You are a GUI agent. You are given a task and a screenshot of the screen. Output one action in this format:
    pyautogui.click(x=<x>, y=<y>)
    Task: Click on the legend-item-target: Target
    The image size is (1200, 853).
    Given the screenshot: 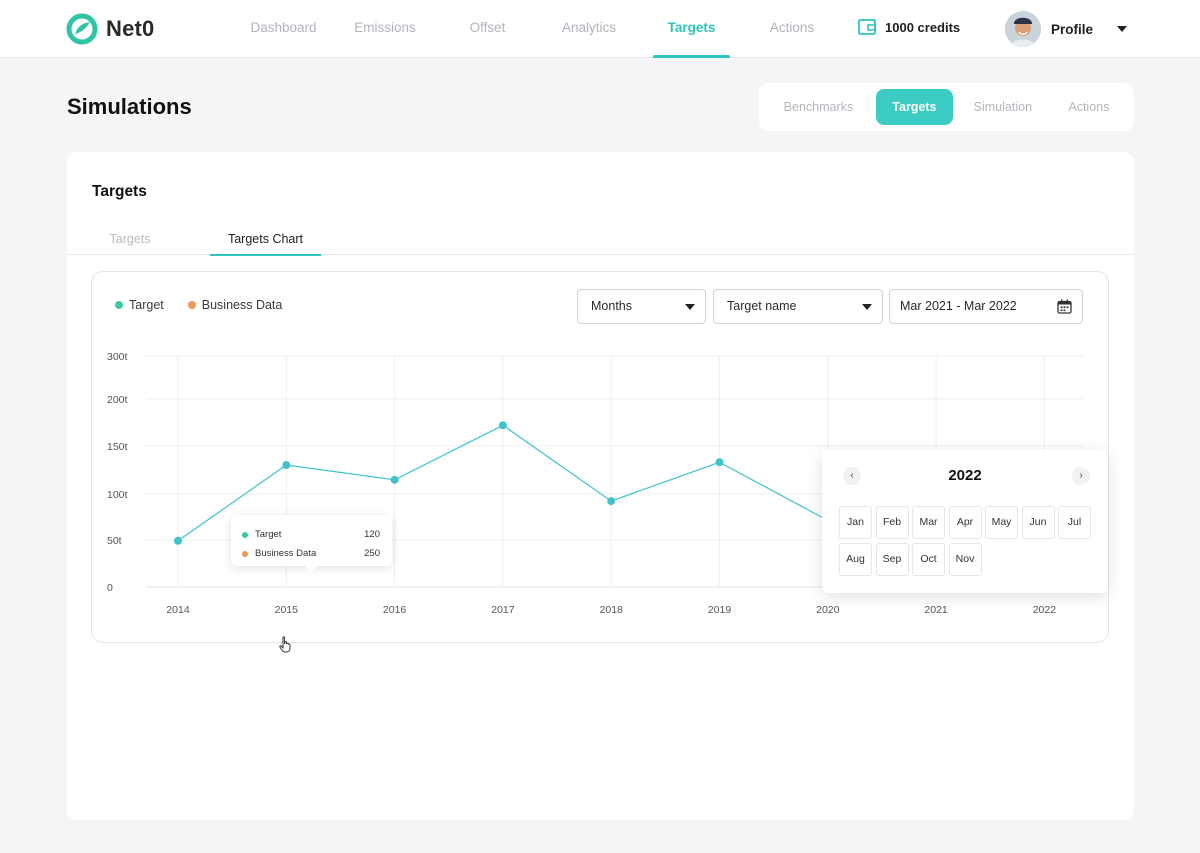 What is the action you would take?
    pyautogui.click(x=139, y=305)
    